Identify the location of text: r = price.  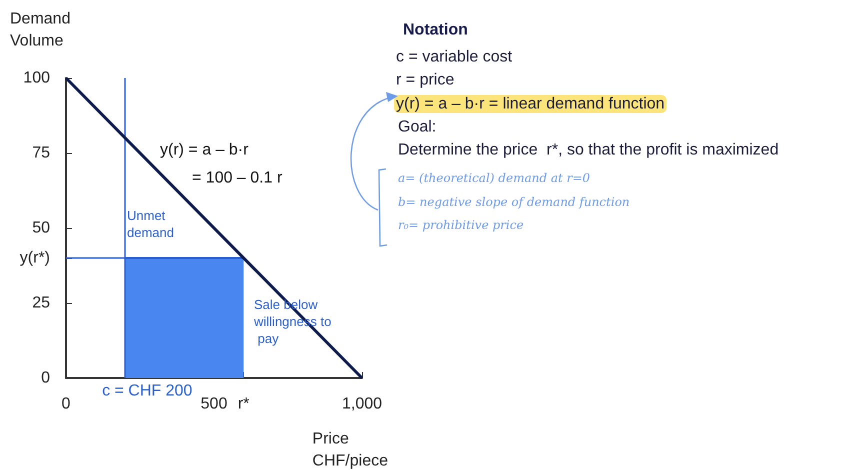
(425, 80).